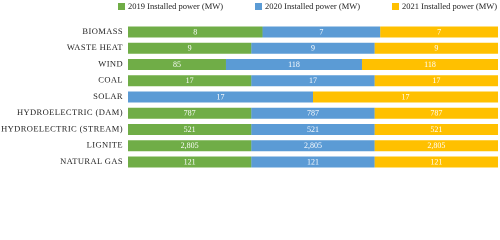 Image resolution: width=500 pixels, height=240 pixels. Describe the element at coordinates (70, 112) in the screenshot. I see `category-label: HYDROELECTRIC (DAM)` at that location.